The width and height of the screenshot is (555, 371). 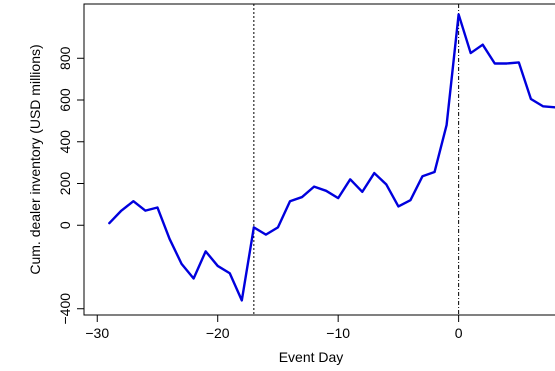 What do you see at coordinates (65, 225) in the screenshot?
I see `y-tick-label-1: 0` at bounding box center [65, 225].